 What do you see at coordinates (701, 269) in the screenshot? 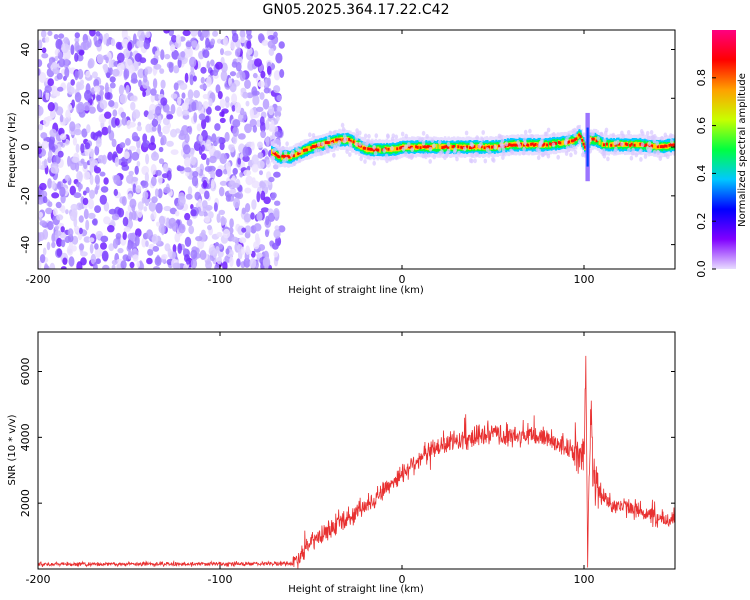
I see `colorbar-tick-label: 0.0` at bounding box center [701, 269].